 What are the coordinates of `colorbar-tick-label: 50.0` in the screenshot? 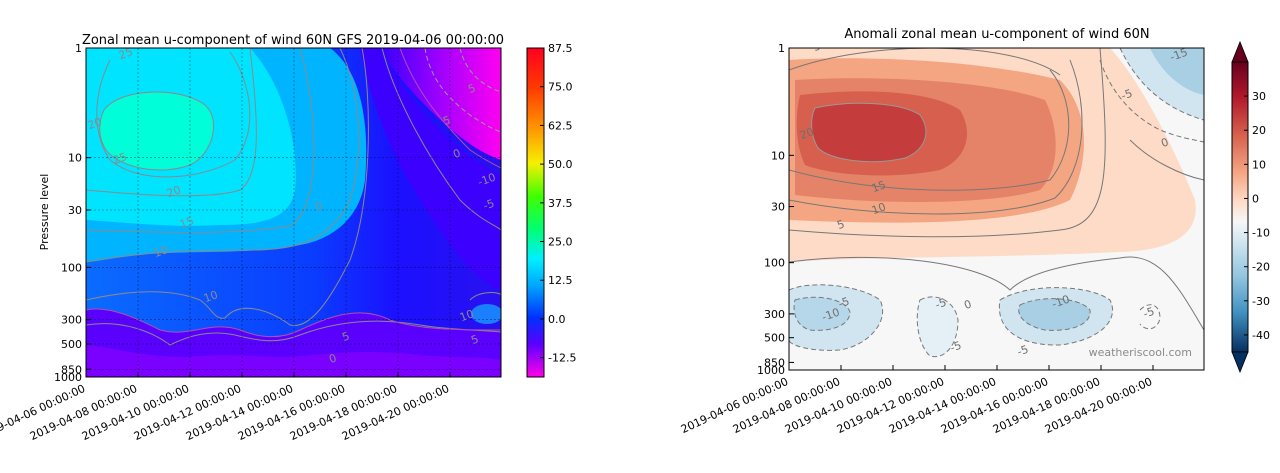 It's located at (560, 164).